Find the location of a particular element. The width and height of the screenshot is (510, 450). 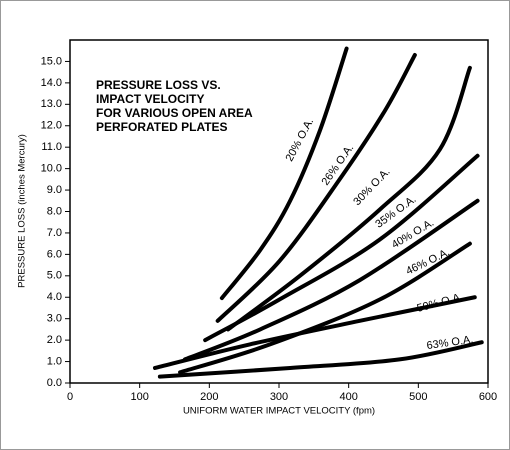

x-tick-label: 400 is located at coordinates (348, 397).